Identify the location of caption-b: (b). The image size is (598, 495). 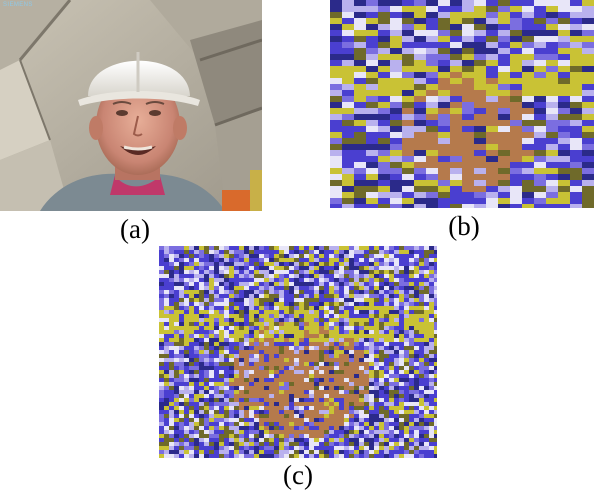
(464, 226).